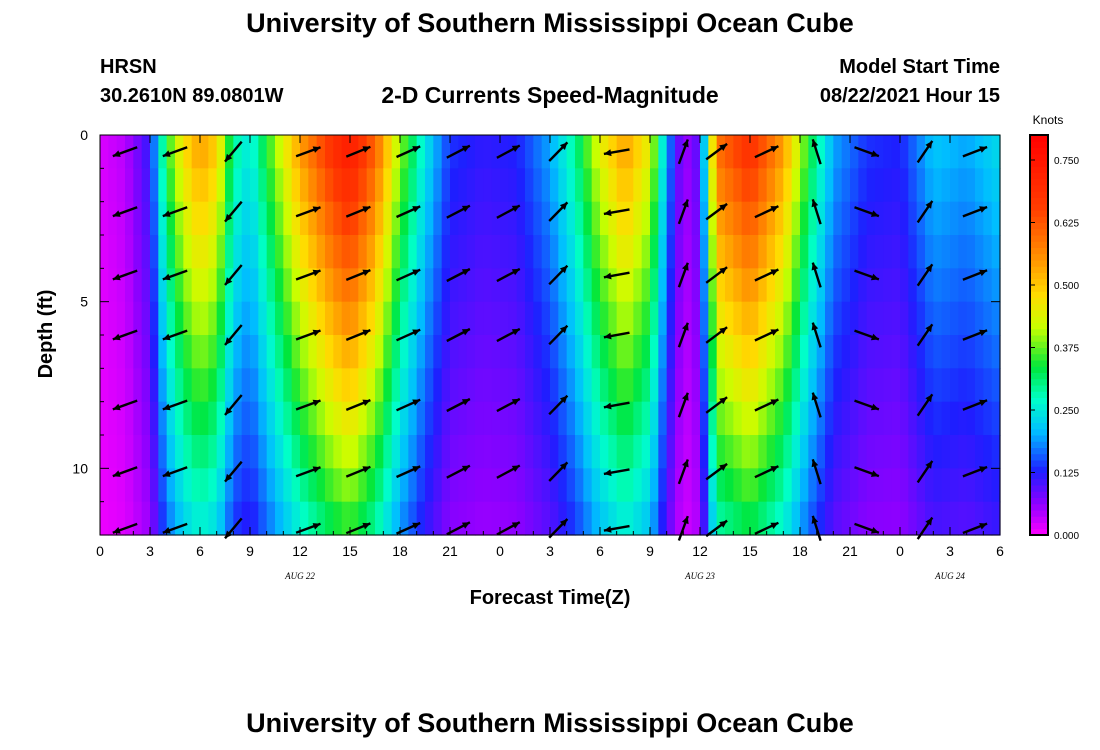 Image resolution: width=1100 pixels, height=750 pixels. Describe the element at coordinates (850, 551) in the screenshot. I see `x-tick-label: 21` at that location.